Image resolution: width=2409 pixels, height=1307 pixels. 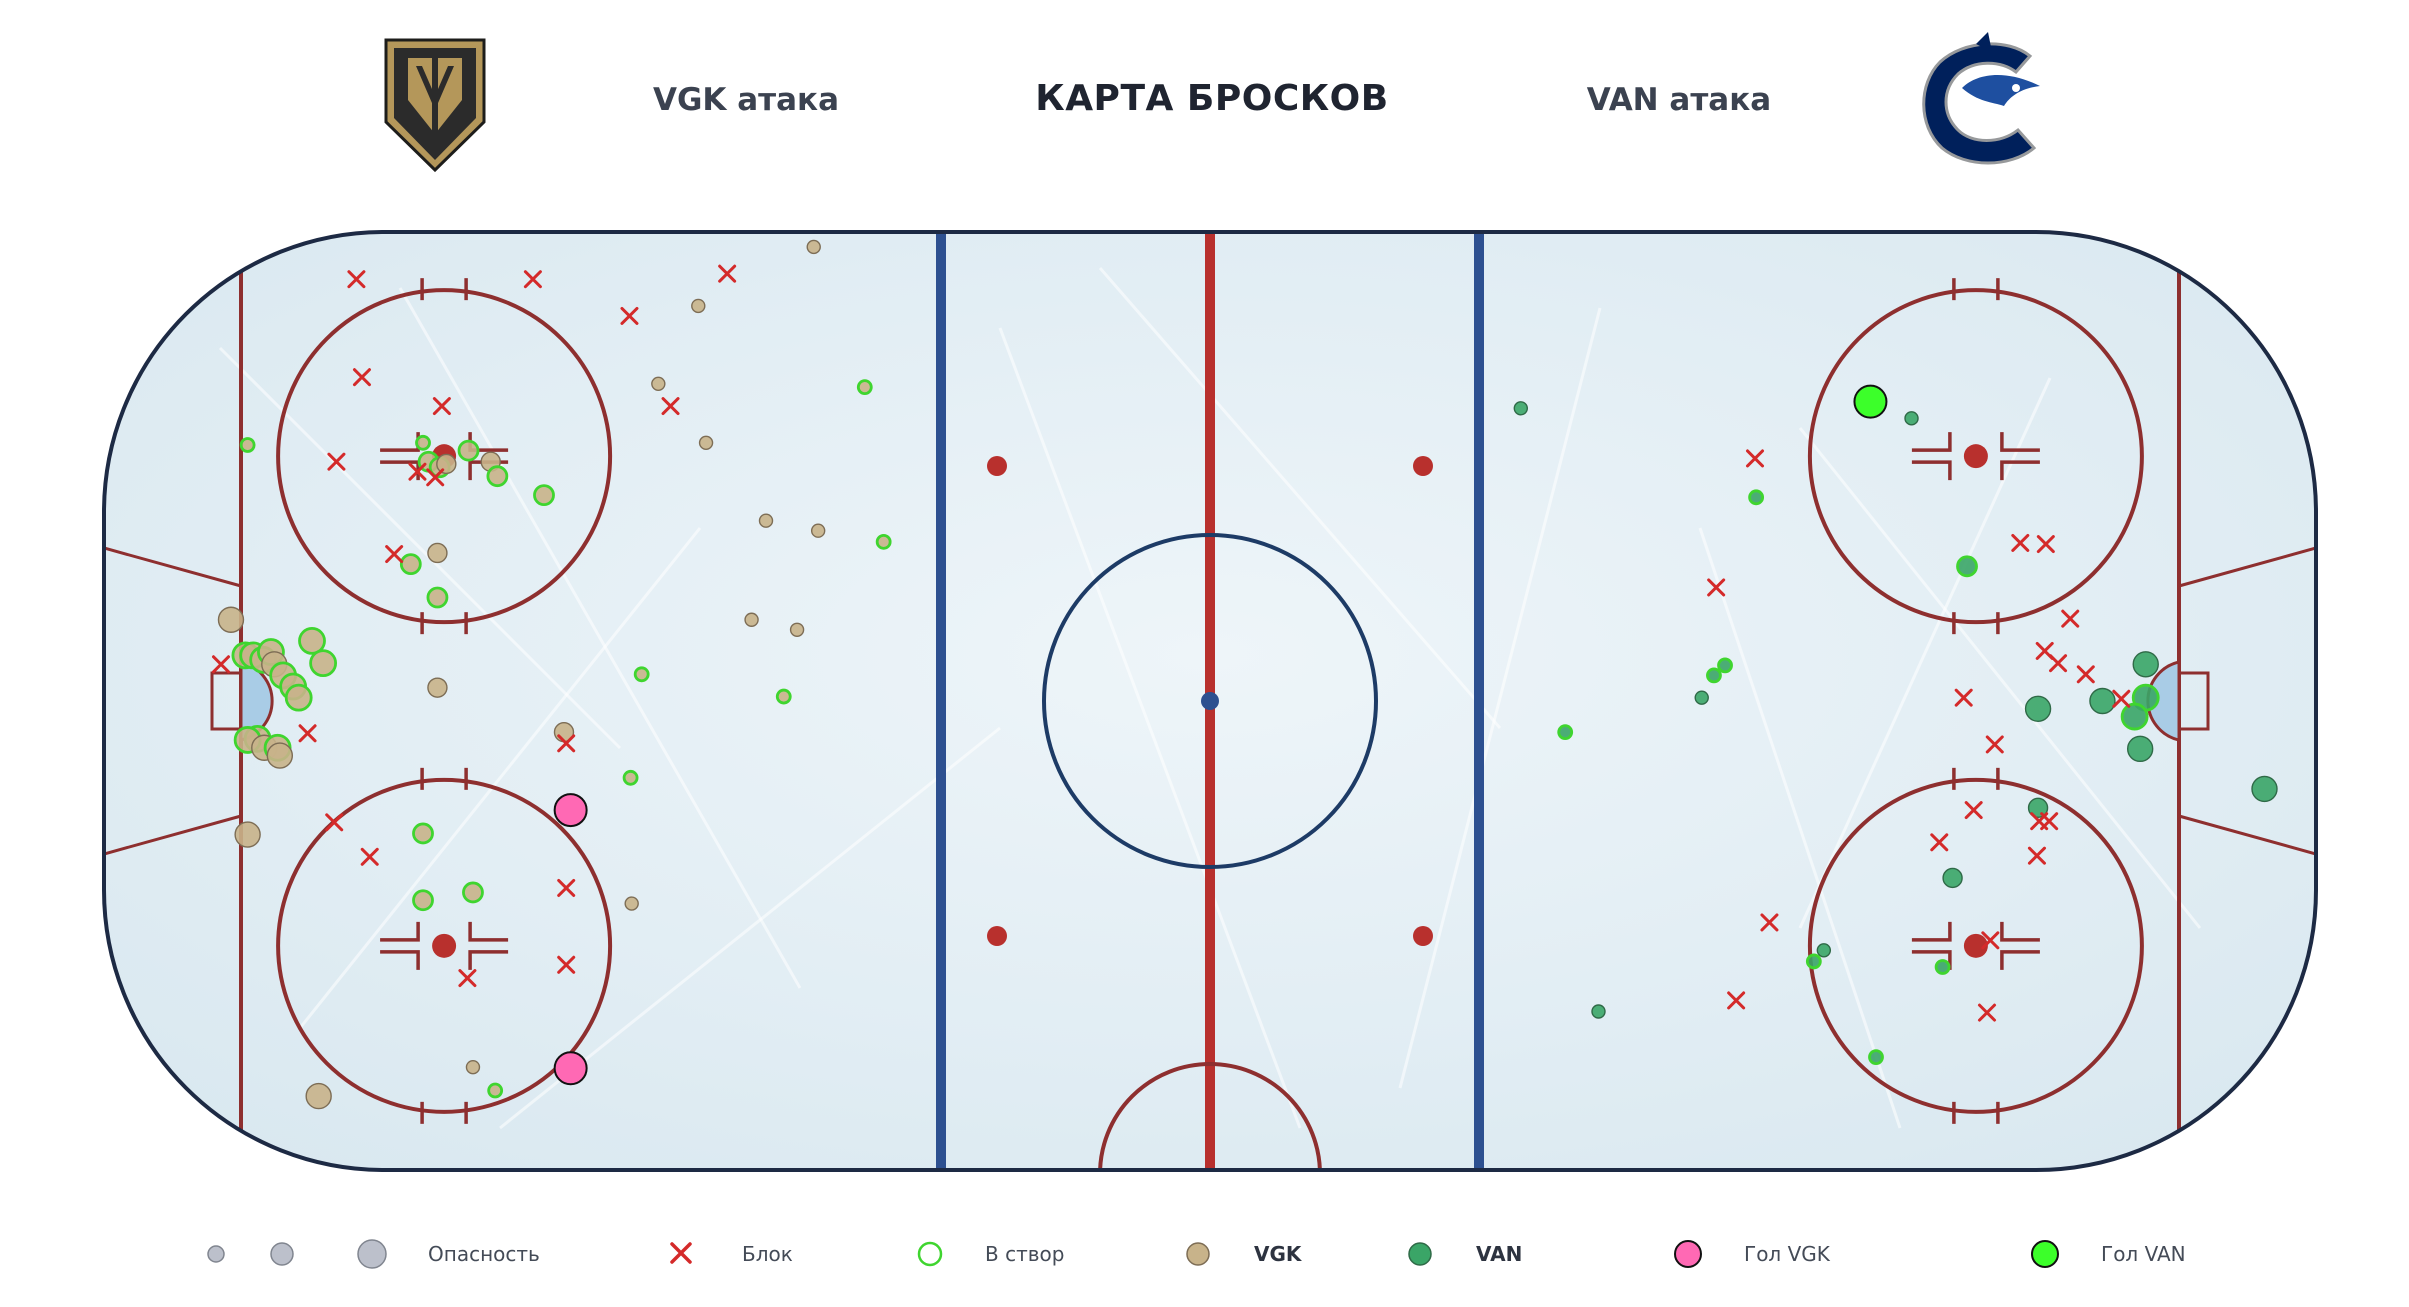 What do you see at coordinates (1688, 1254) in the screenshot?
I see `legend-vgk-goal-icon` at bounding box center [1688, 1254].